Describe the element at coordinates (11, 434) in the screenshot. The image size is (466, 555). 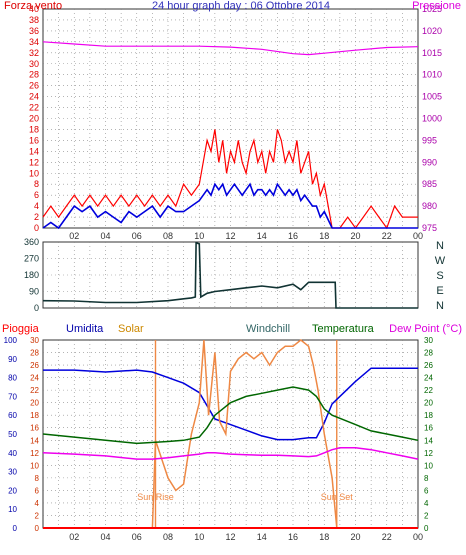
I see `humidity-axis: 0 10 20 30 40 50 60 70 80 90 100` at that location.